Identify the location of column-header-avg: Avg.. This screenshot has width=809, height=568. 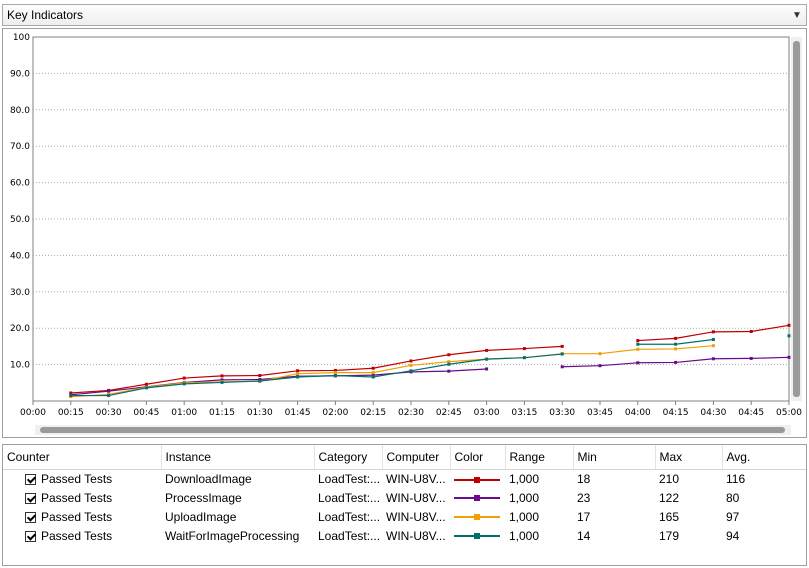
(764, 457).